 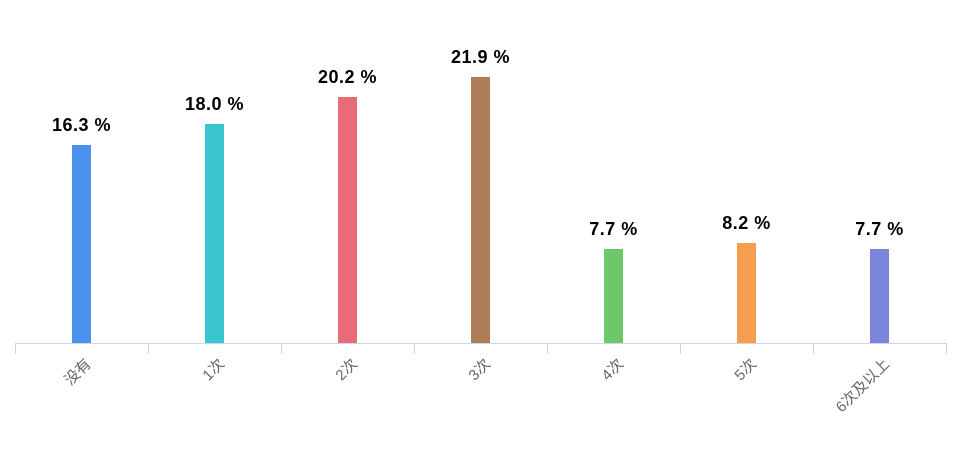 I want to click on bar-1次, so click(x=214, y=233).